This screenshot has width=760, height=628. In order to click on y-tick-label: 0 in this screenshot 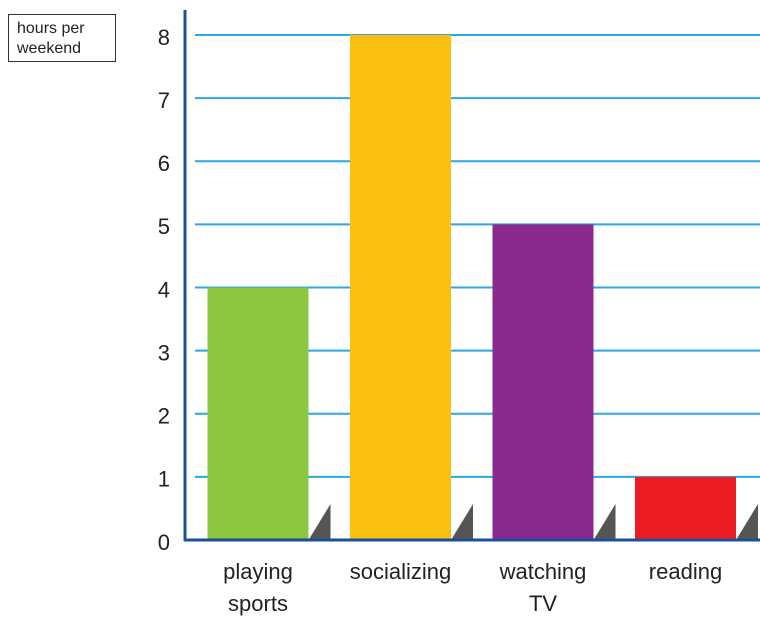, I will do `click(164, 542)`.